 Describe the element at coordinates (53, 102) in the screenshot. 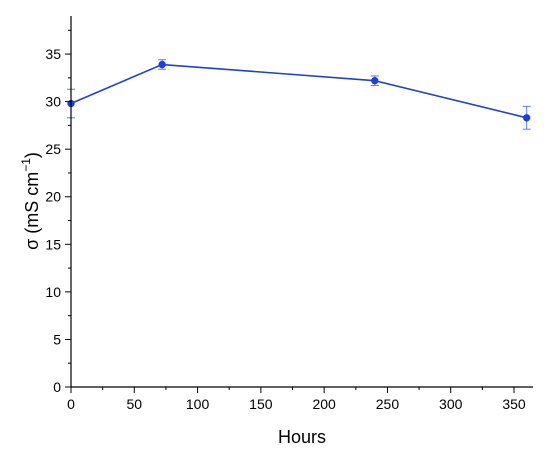

I see `y-tick-label: 30` at that location.